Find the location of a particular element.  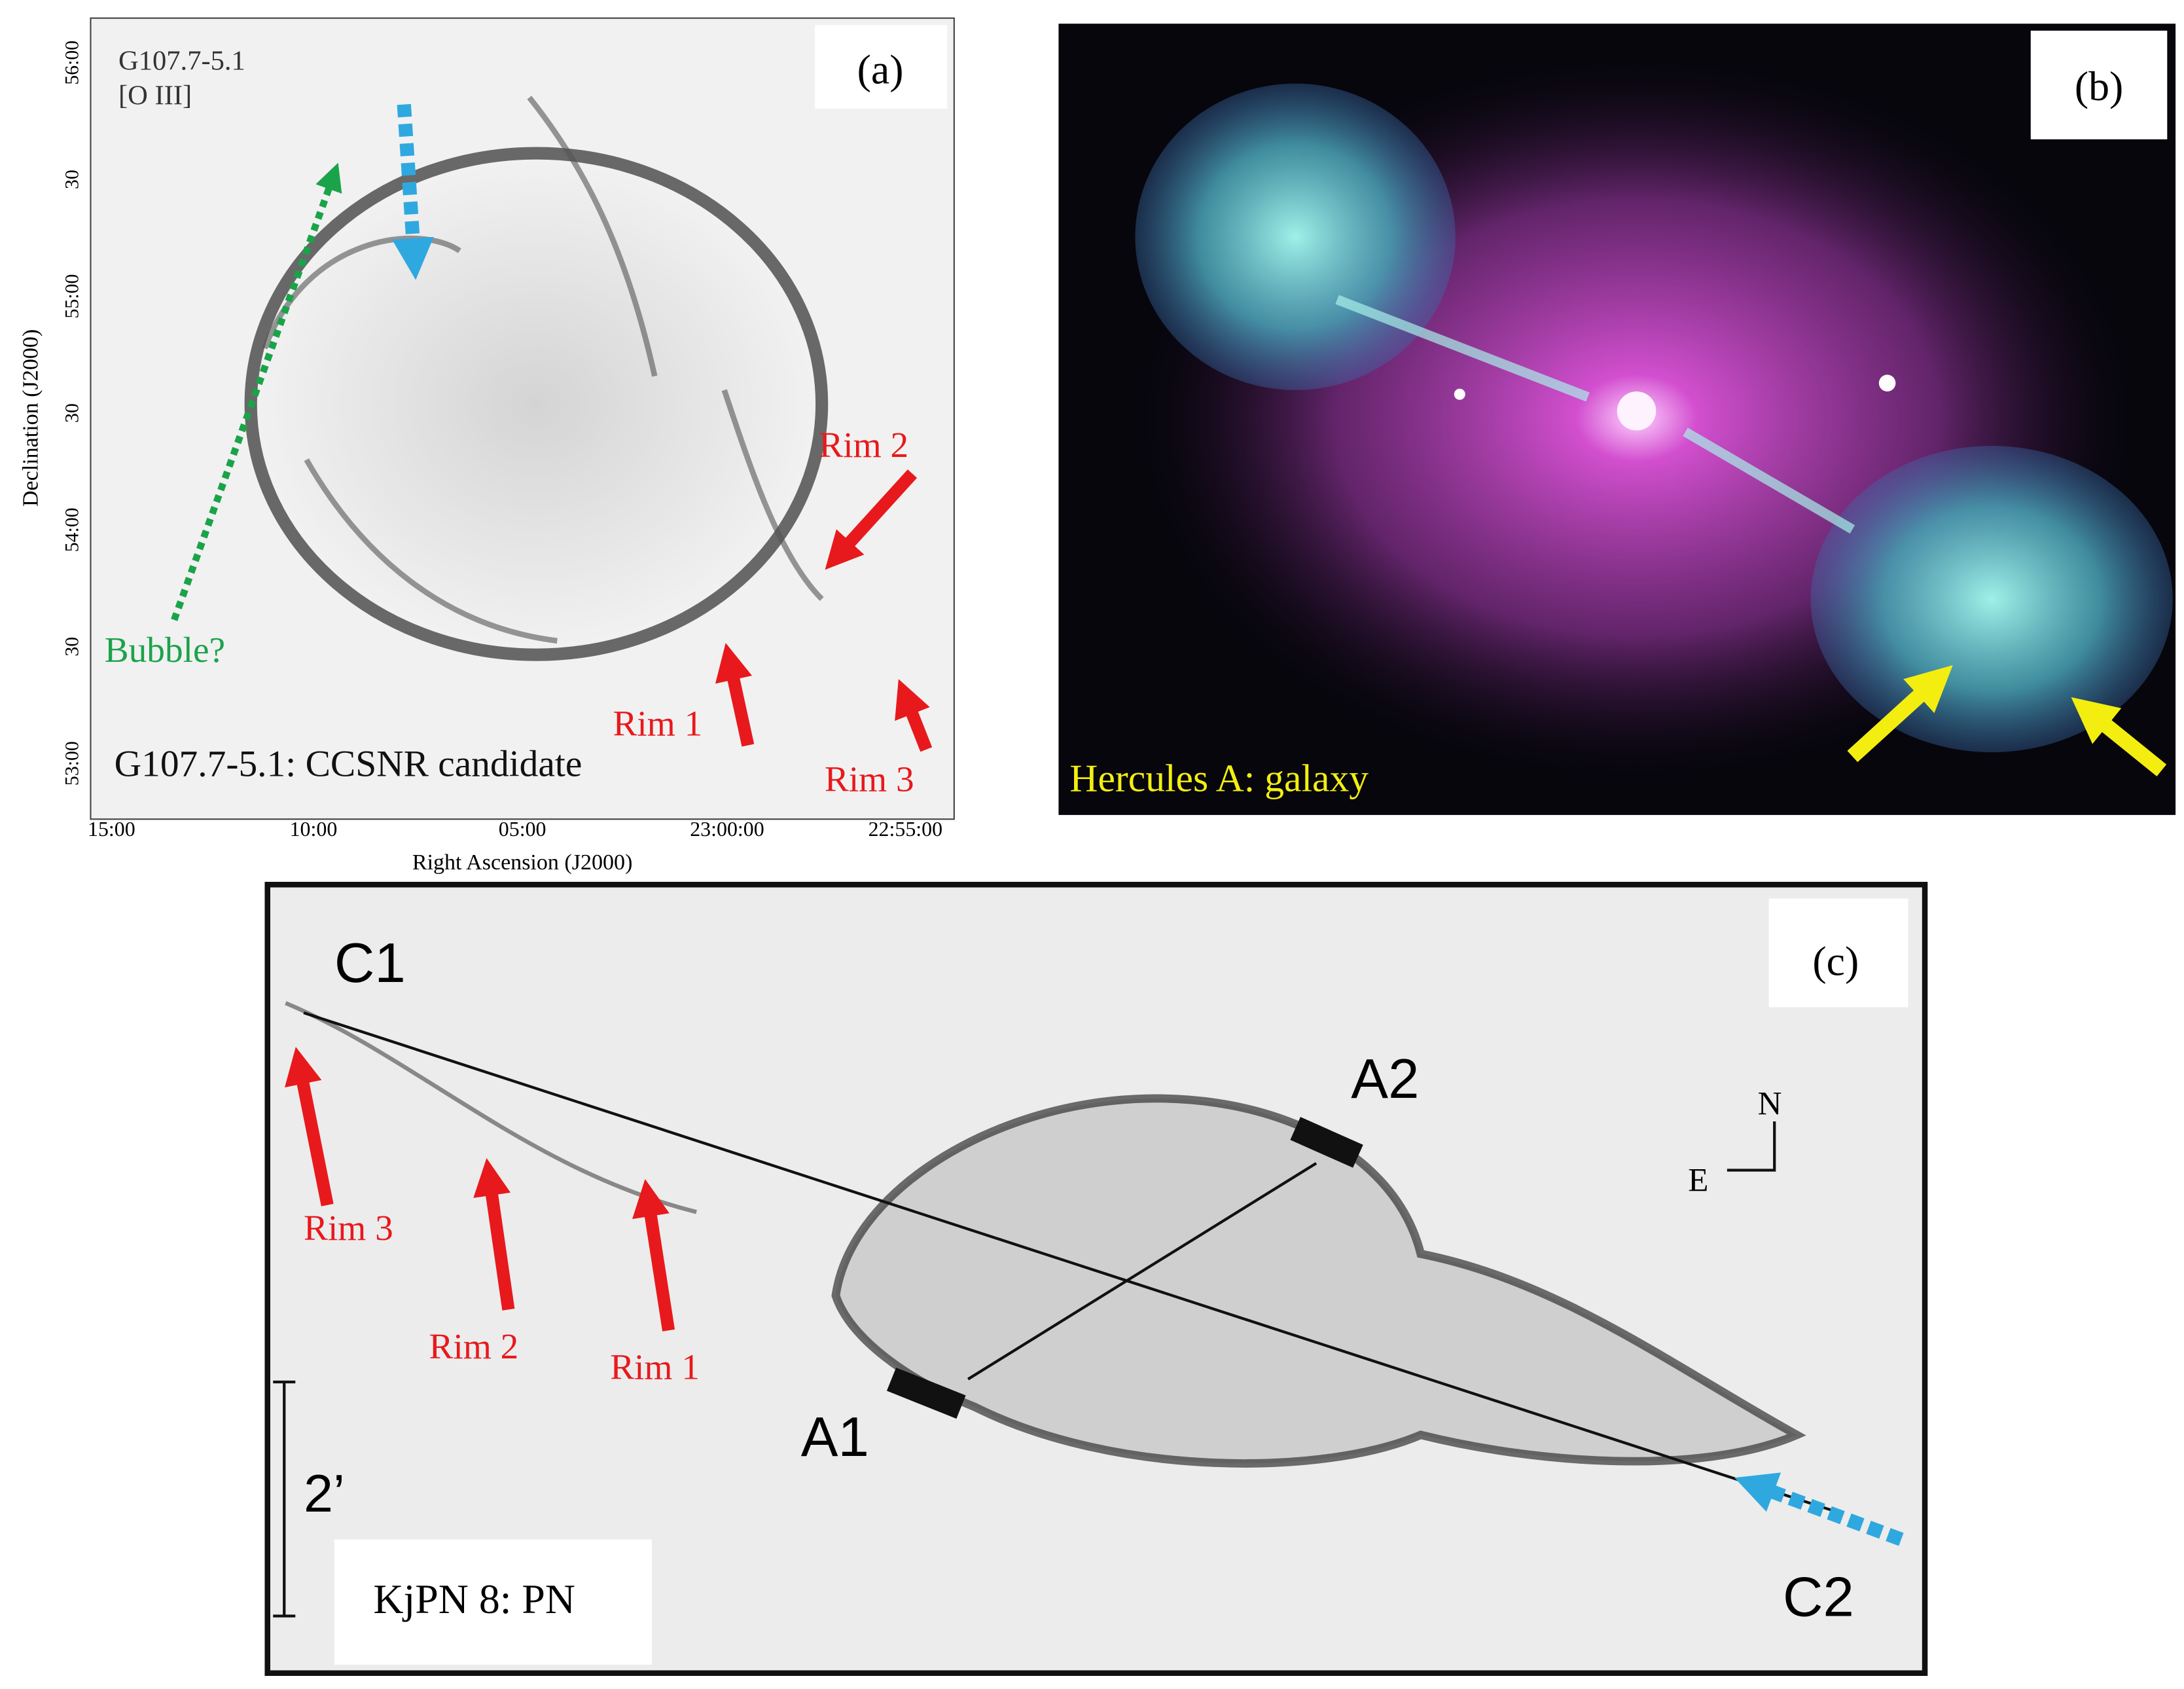

scale-label: 2’ is located at coordinates (324, 1493).